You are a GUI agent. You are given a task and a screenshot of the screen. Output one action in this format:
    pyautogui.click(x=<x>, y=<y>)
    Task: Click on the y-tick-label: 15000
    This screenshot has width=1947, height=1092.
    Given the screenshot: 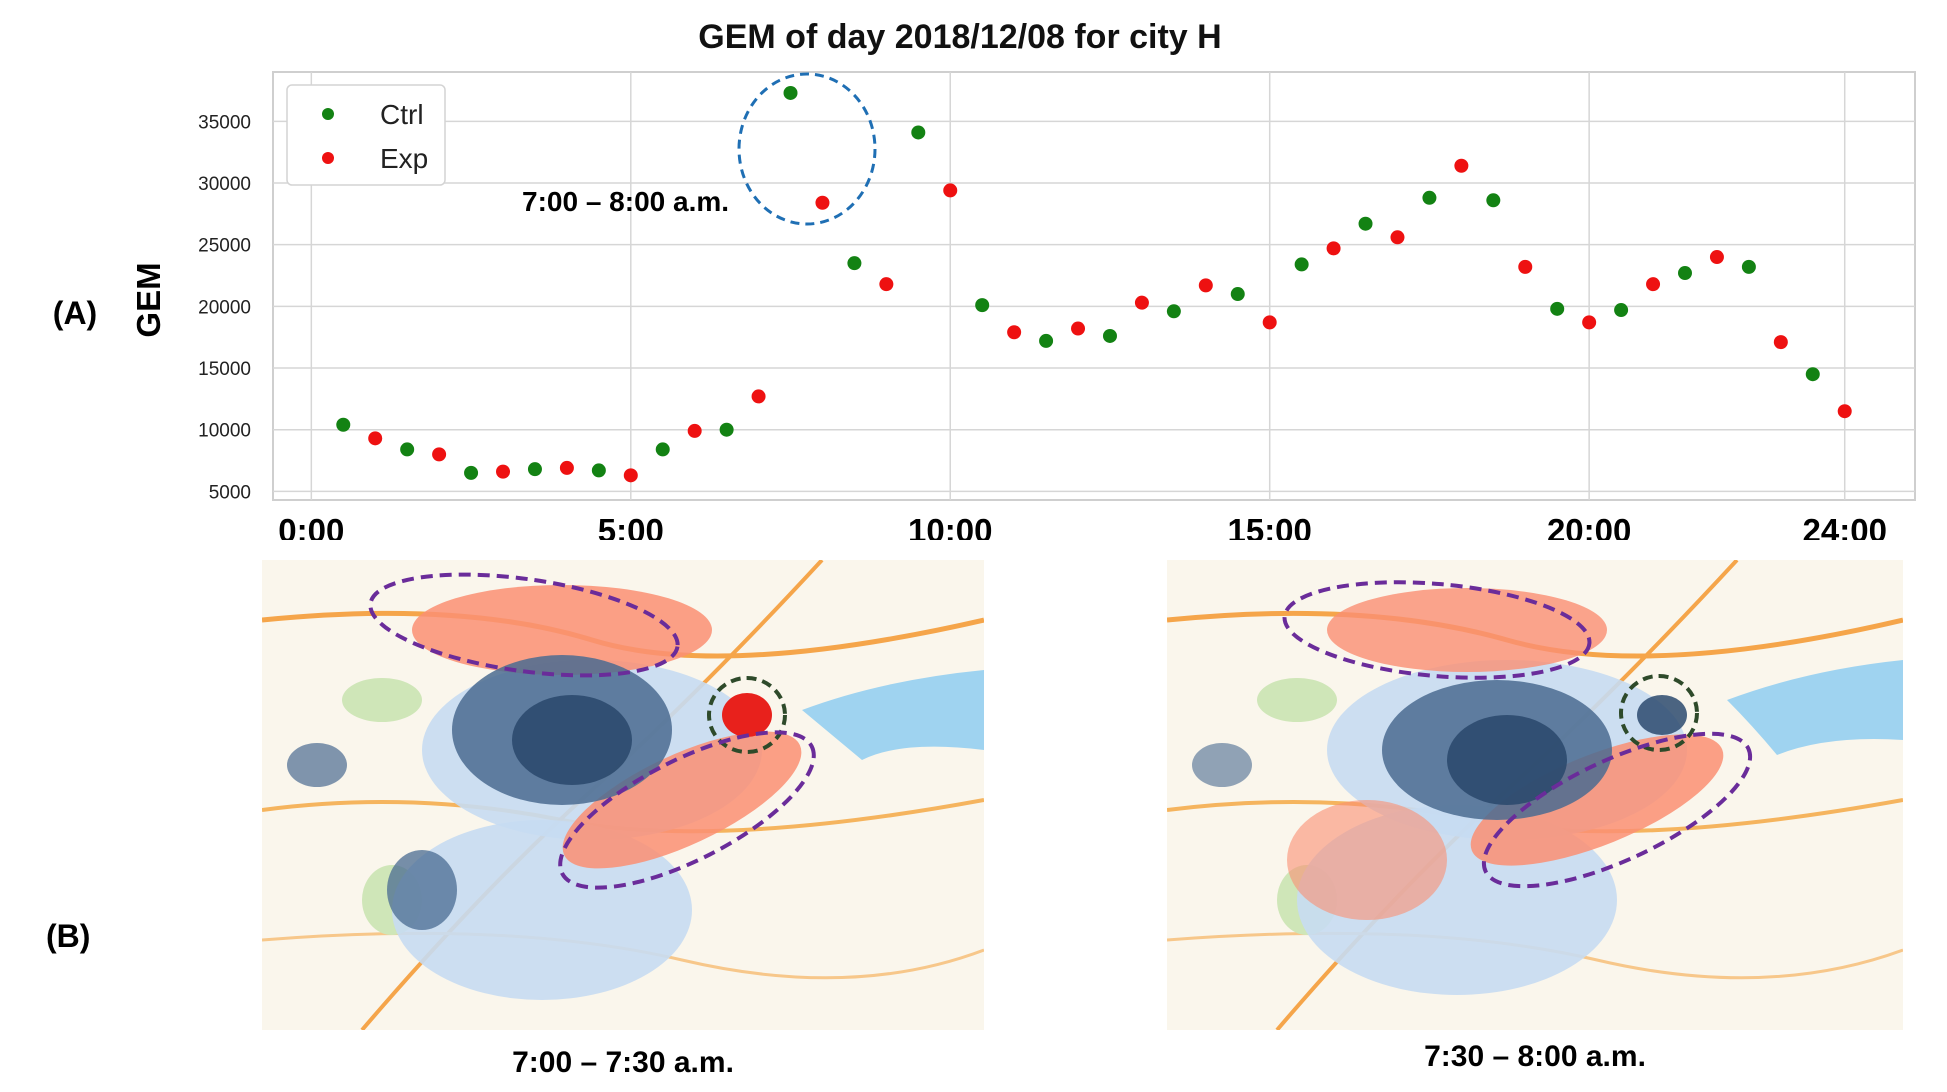 What is the action you would take?
    pyautogui.click(x=224, y=369)
    